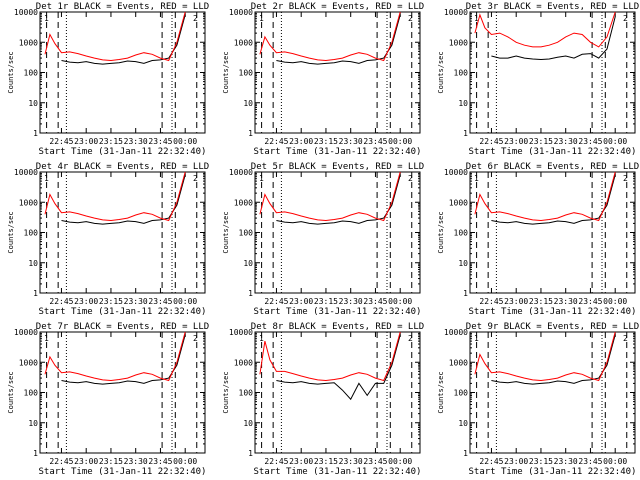 Image resolution: width=640 pixels, height=480 pixels. Describe the element at coordinates (552, 167) in the screenshot. I see `panel-title: Det 6r BLACK = Events, RED = LLD` at that location.